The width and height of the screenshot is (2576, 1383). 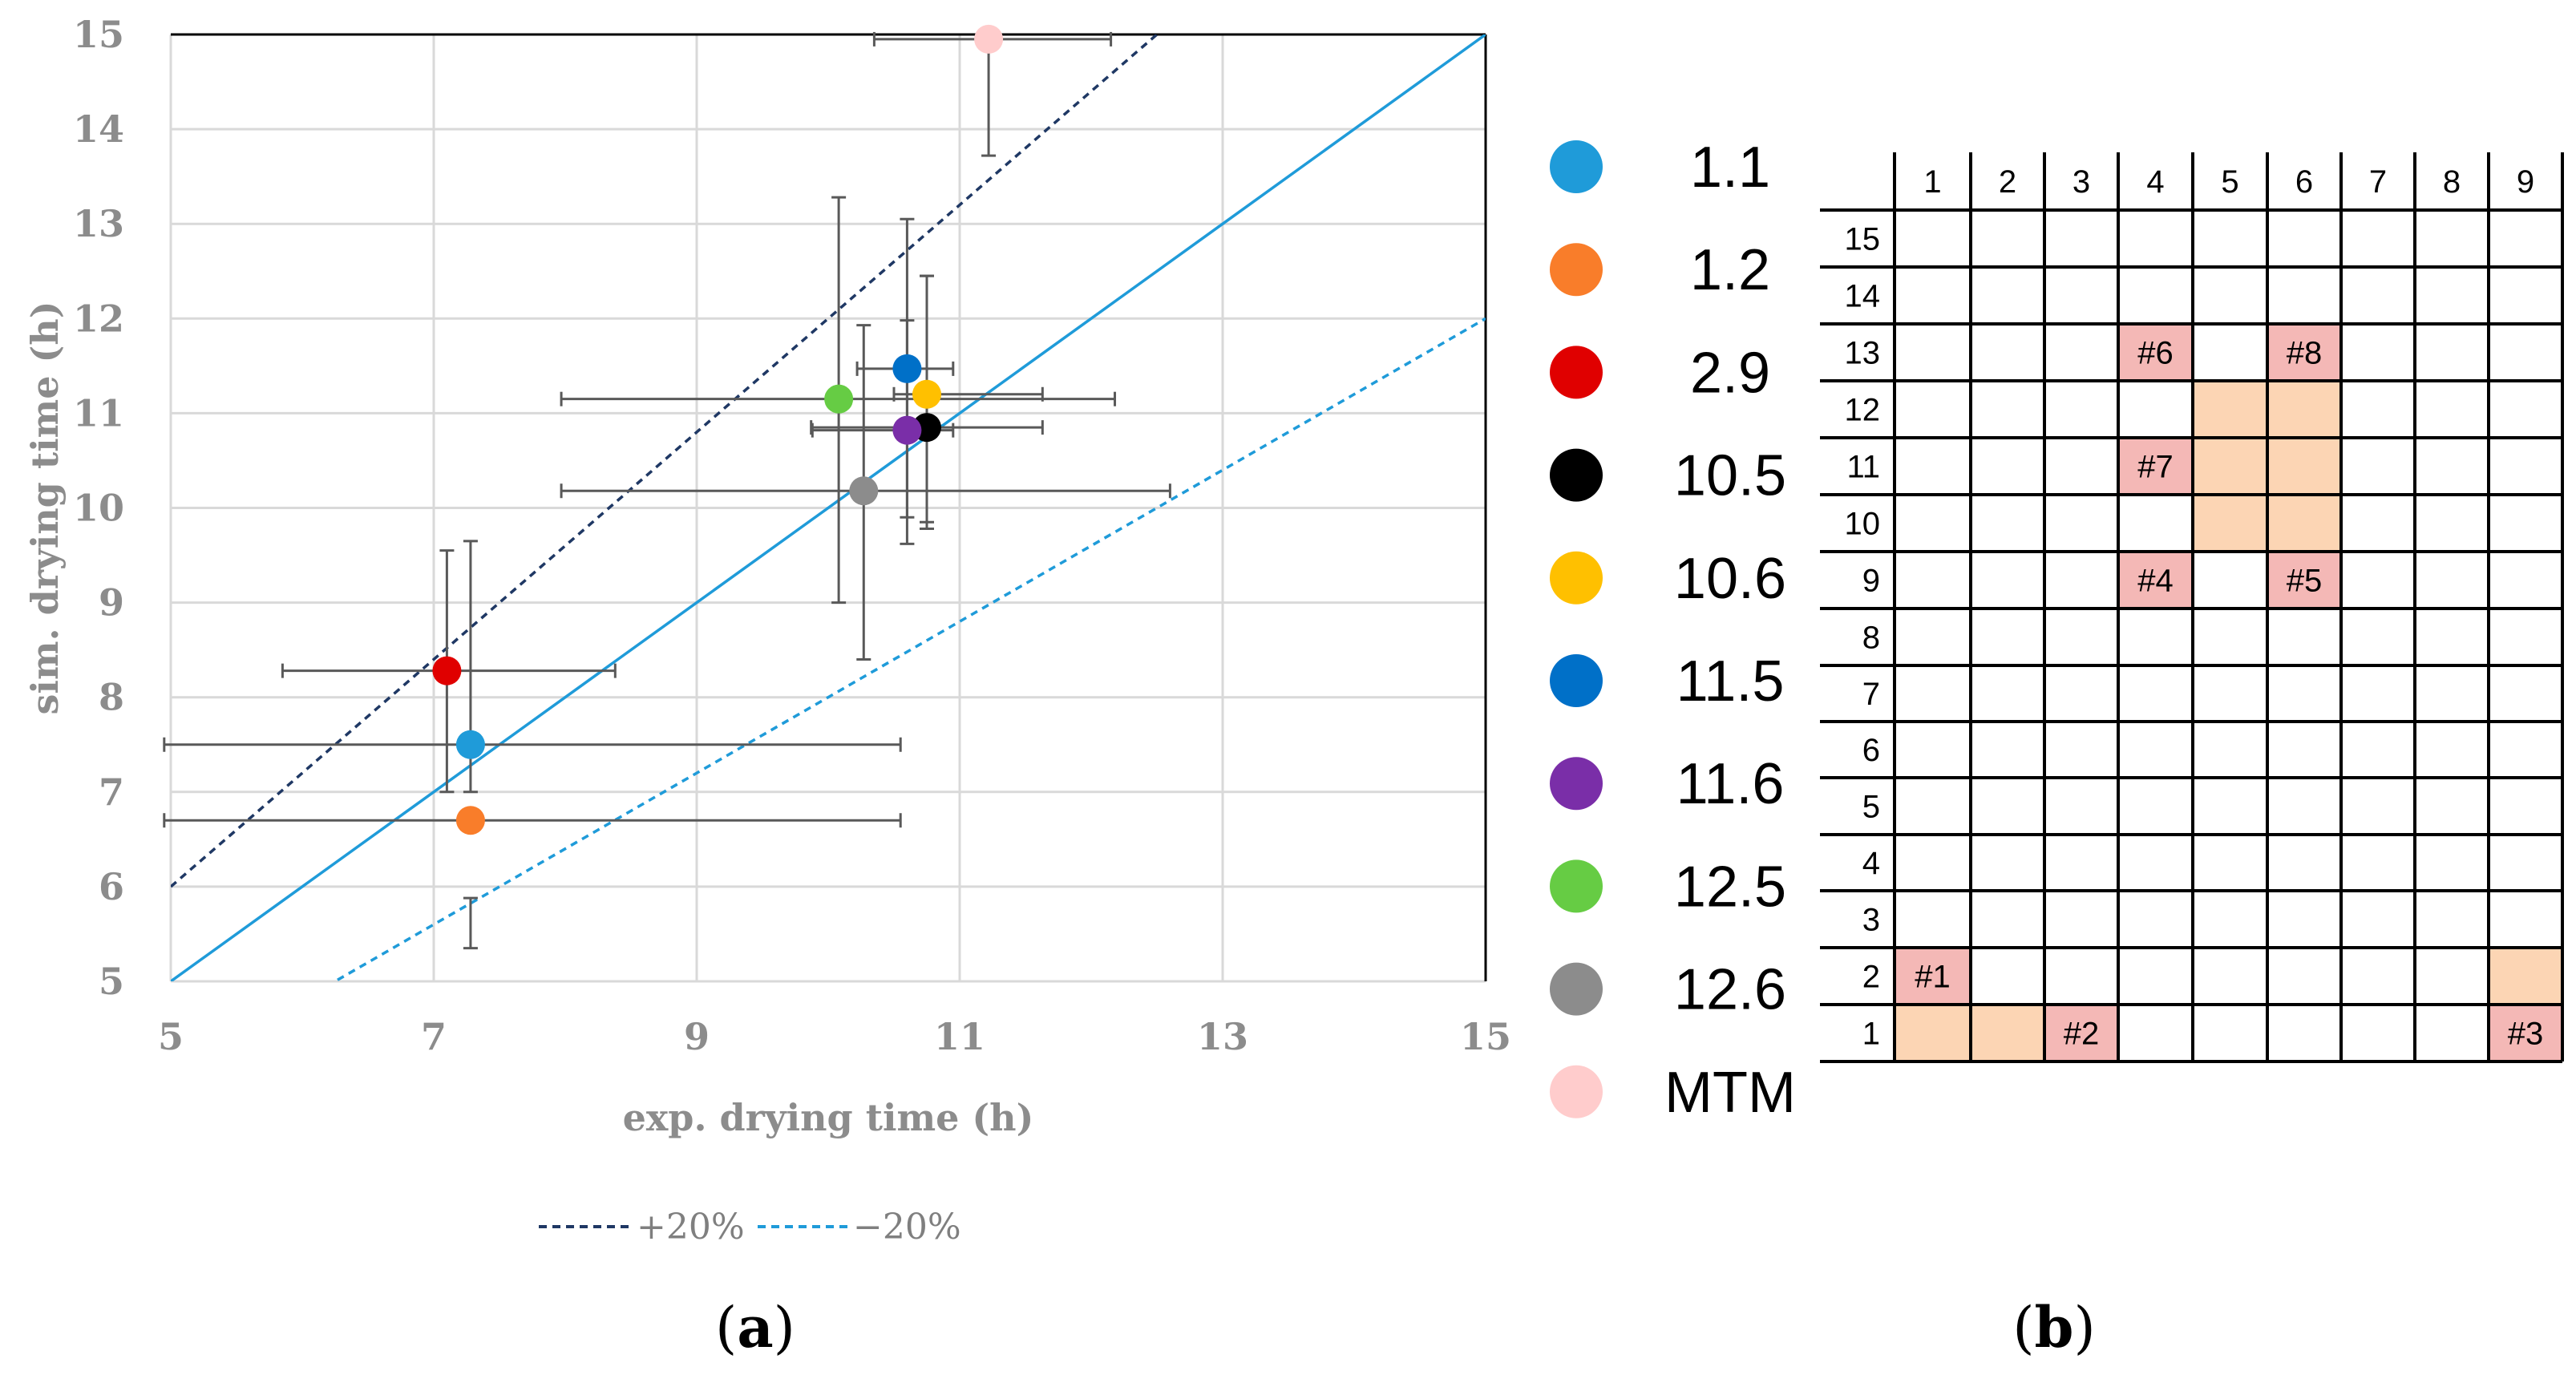 What do you see at coordinates (98, 129) in the screenshot?
I see `y-tick-label: 14` at bounding box center [98, 129].